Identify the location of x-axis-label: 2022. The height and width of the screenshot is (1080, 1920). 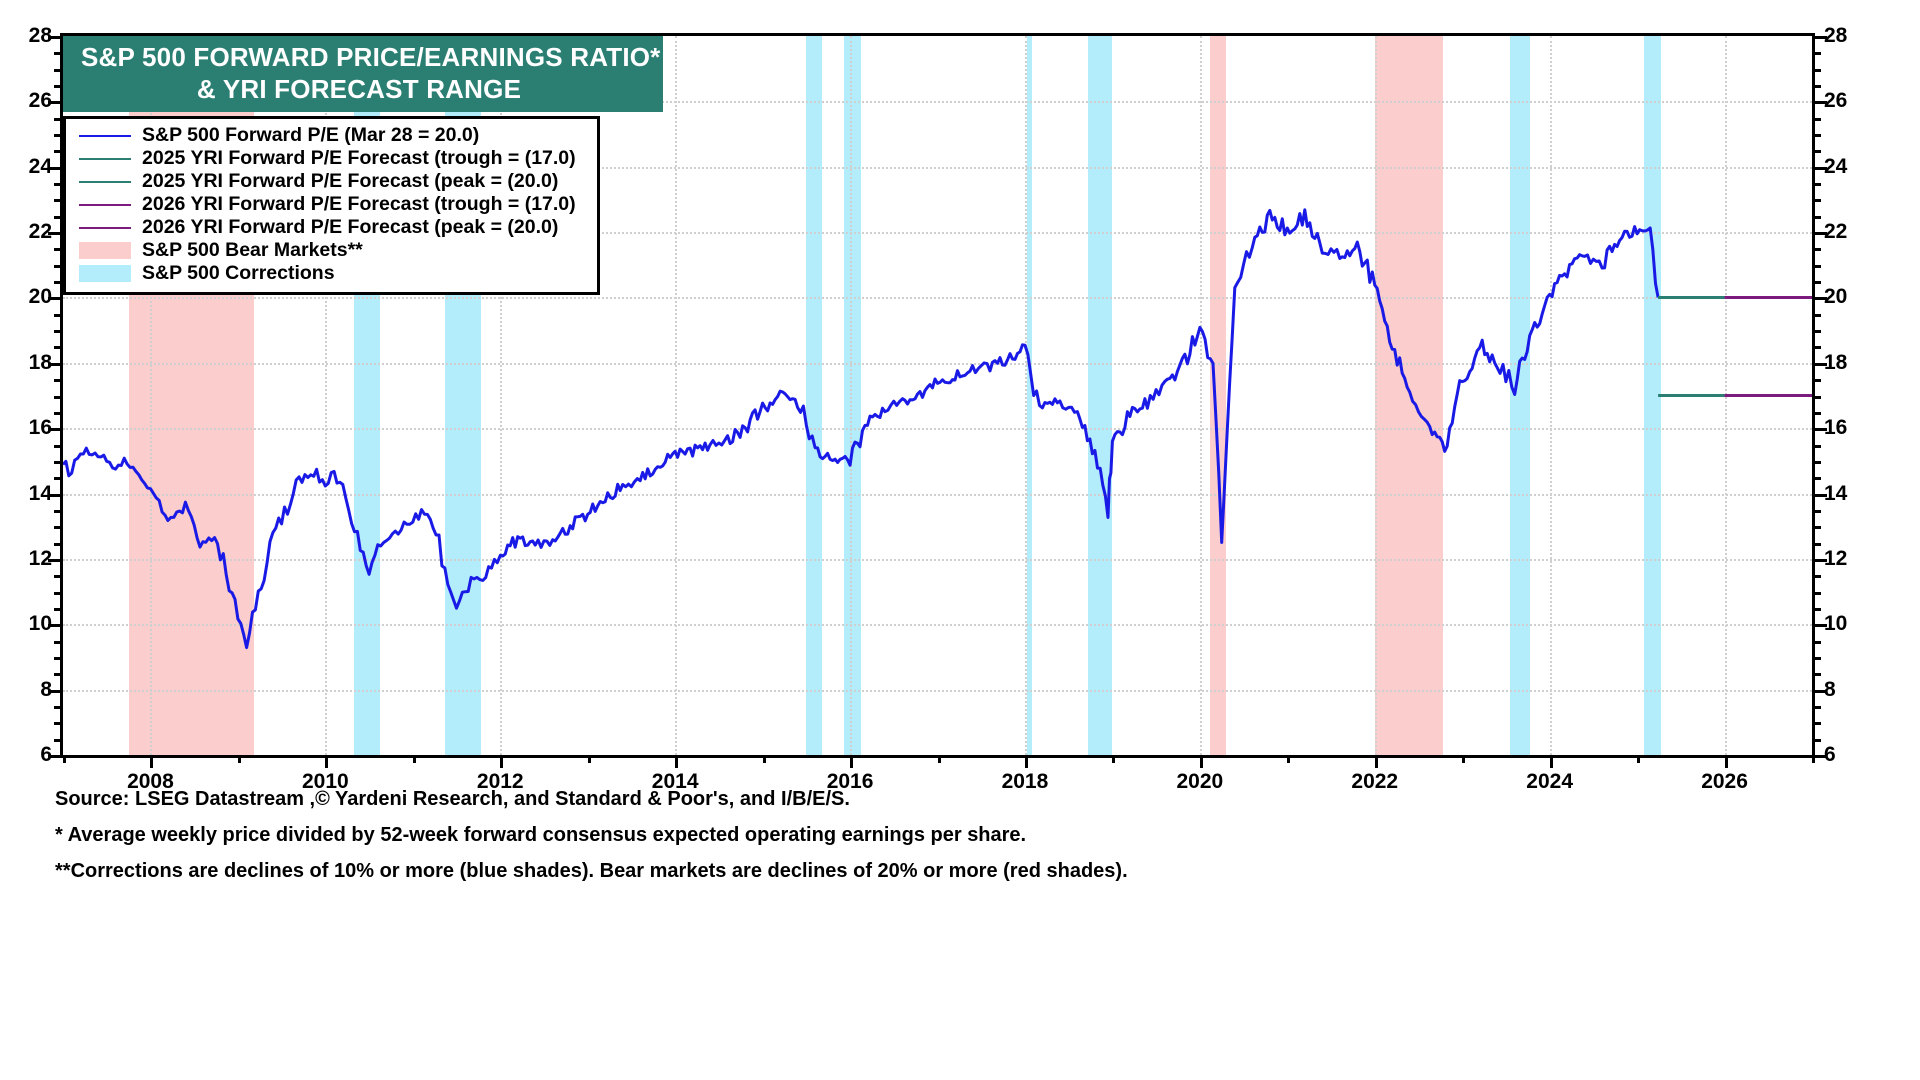
(1375, 781).